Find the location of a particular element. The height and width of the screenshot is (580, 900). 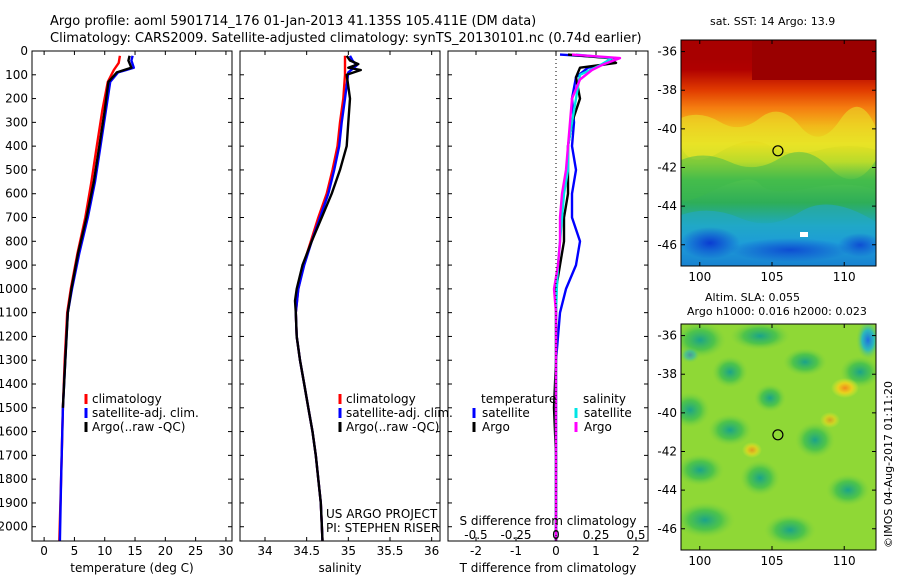

difference-s-tick-label: -0.25 is located at coordinates (515, 535).